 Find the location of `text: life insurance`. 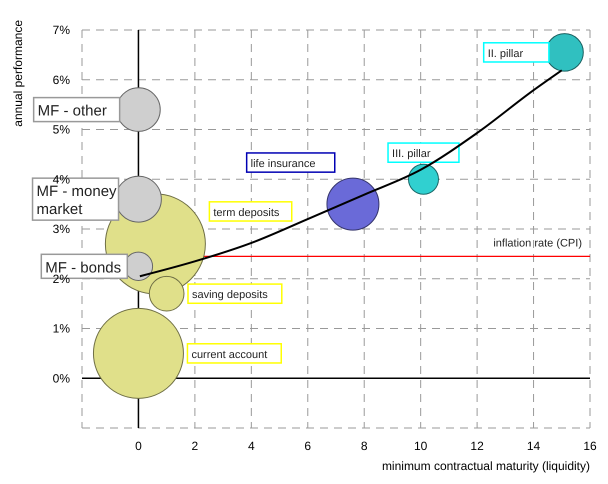

text: life insurance is located at coordinates (283, 164).